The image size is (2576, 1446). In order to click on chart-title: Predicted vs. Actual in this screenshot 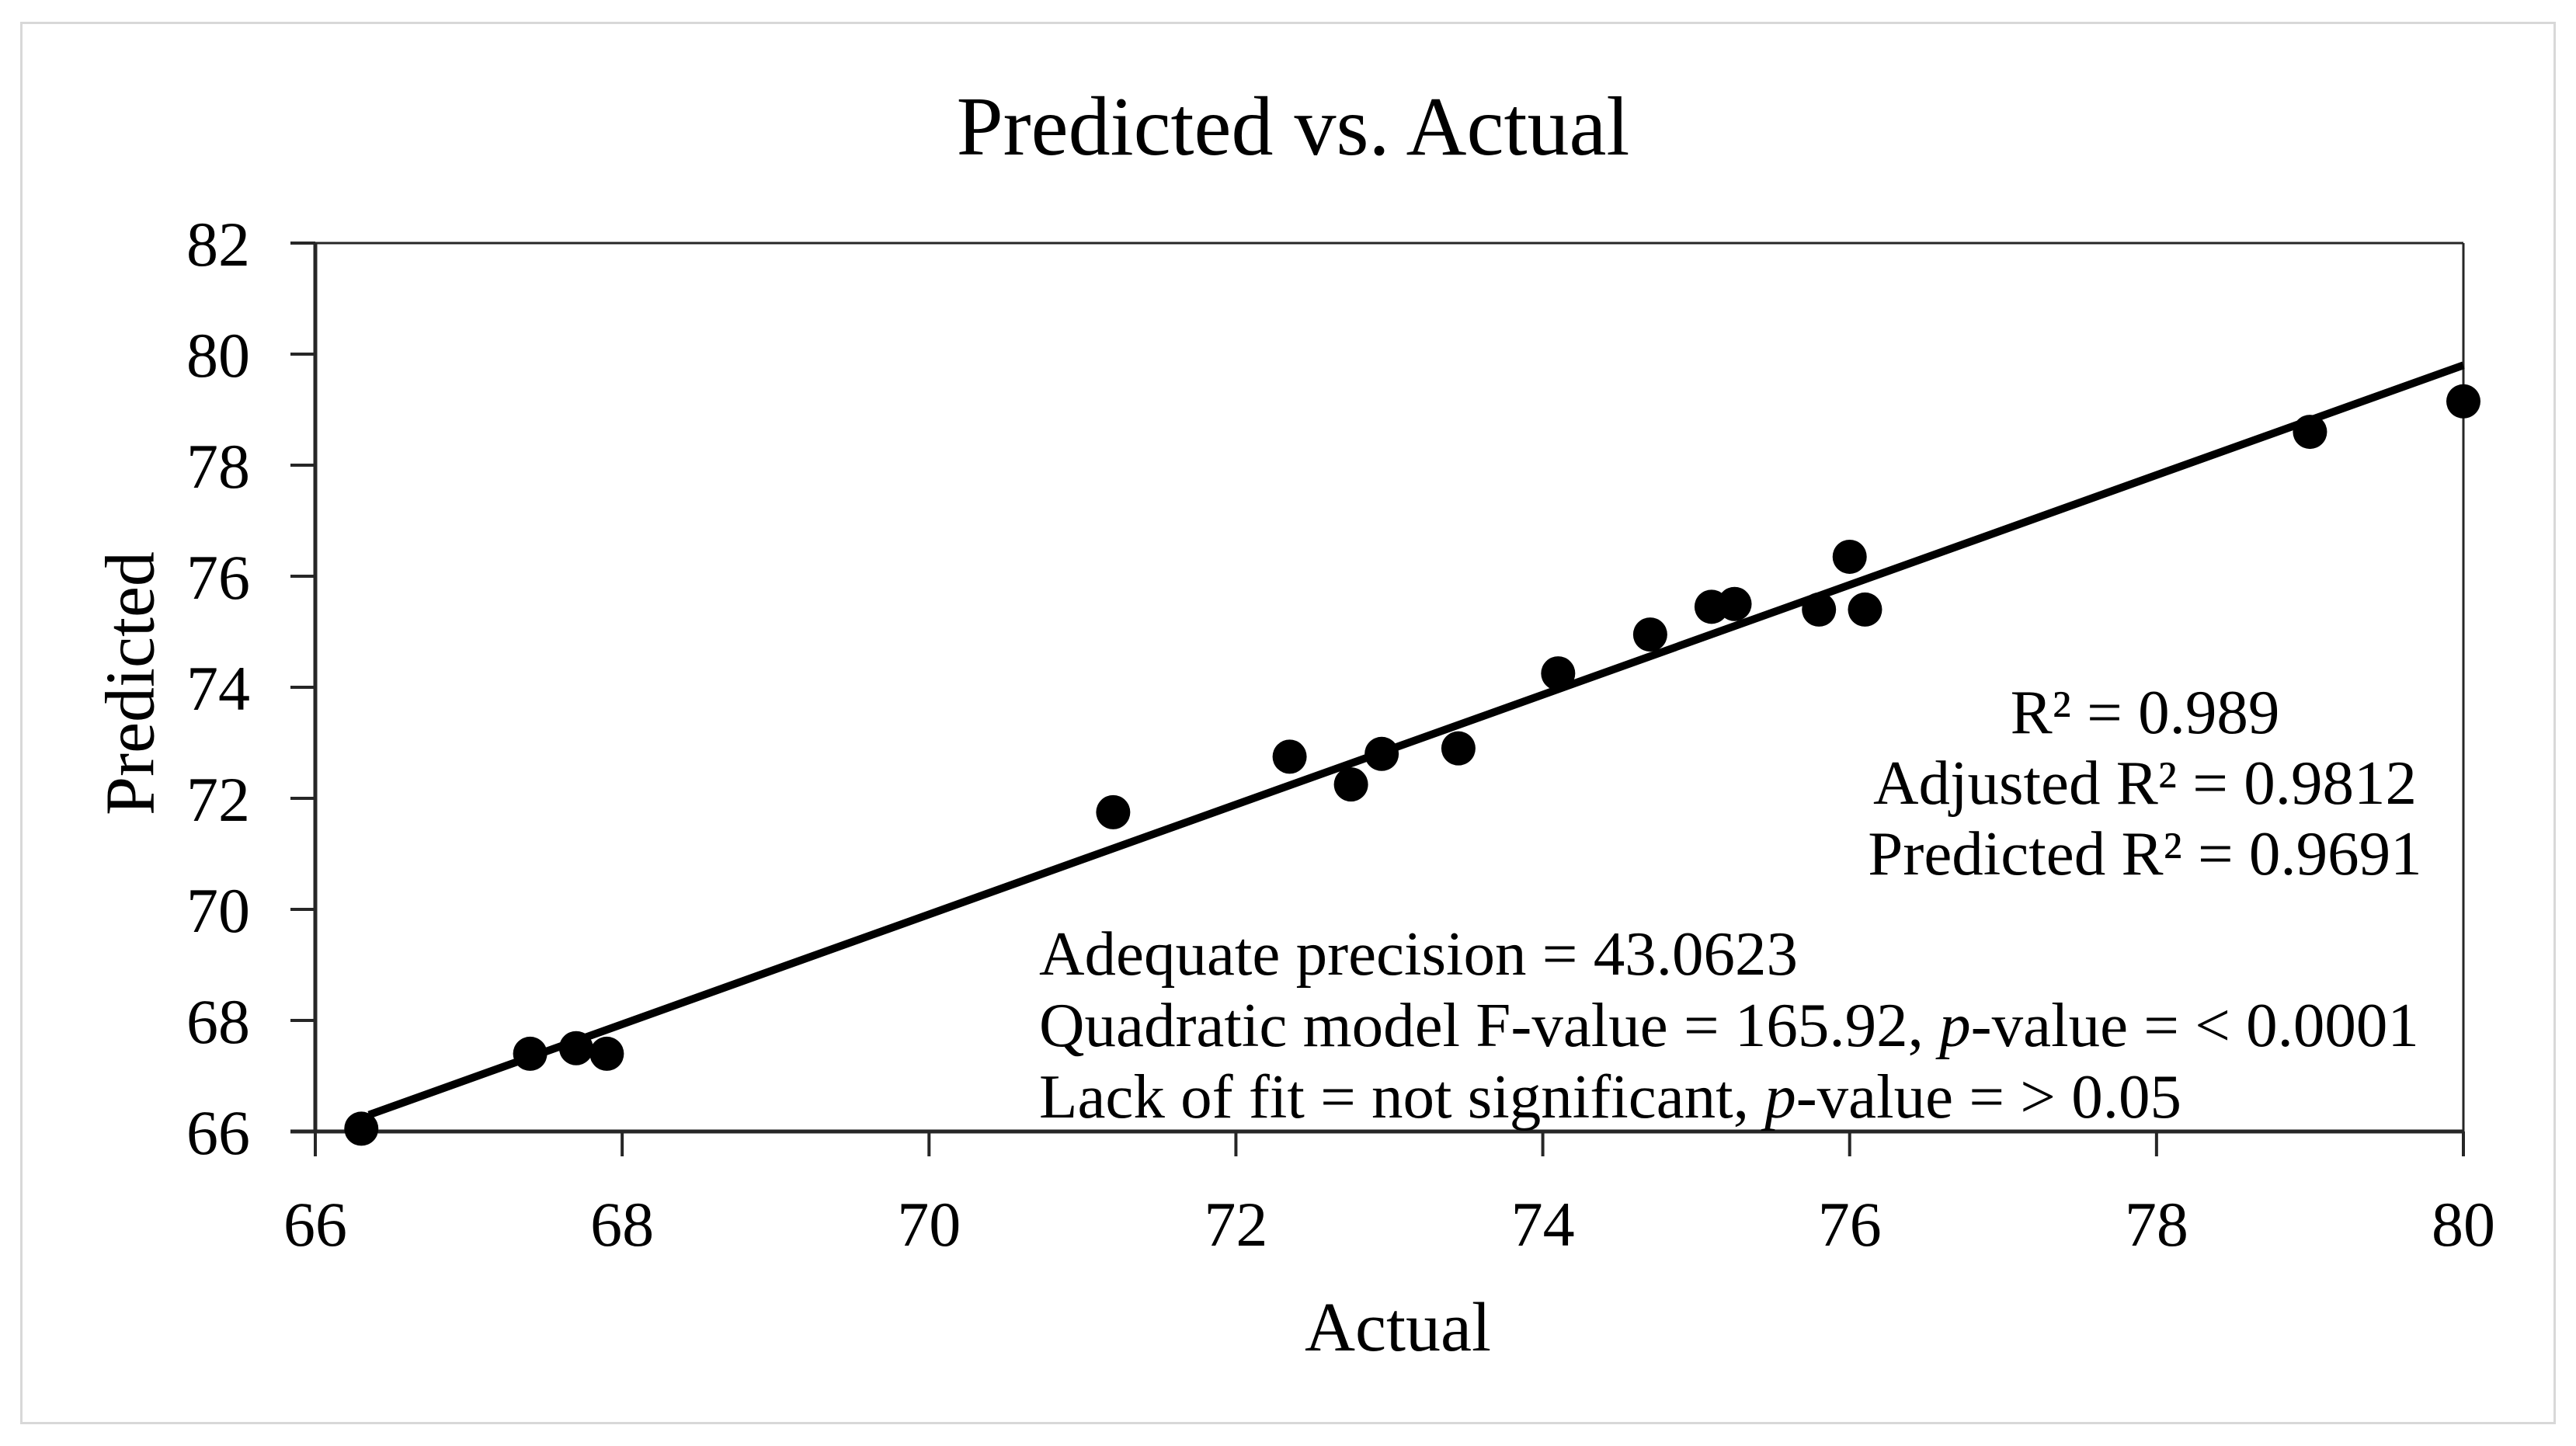, I will do `click(1293, 127)`.